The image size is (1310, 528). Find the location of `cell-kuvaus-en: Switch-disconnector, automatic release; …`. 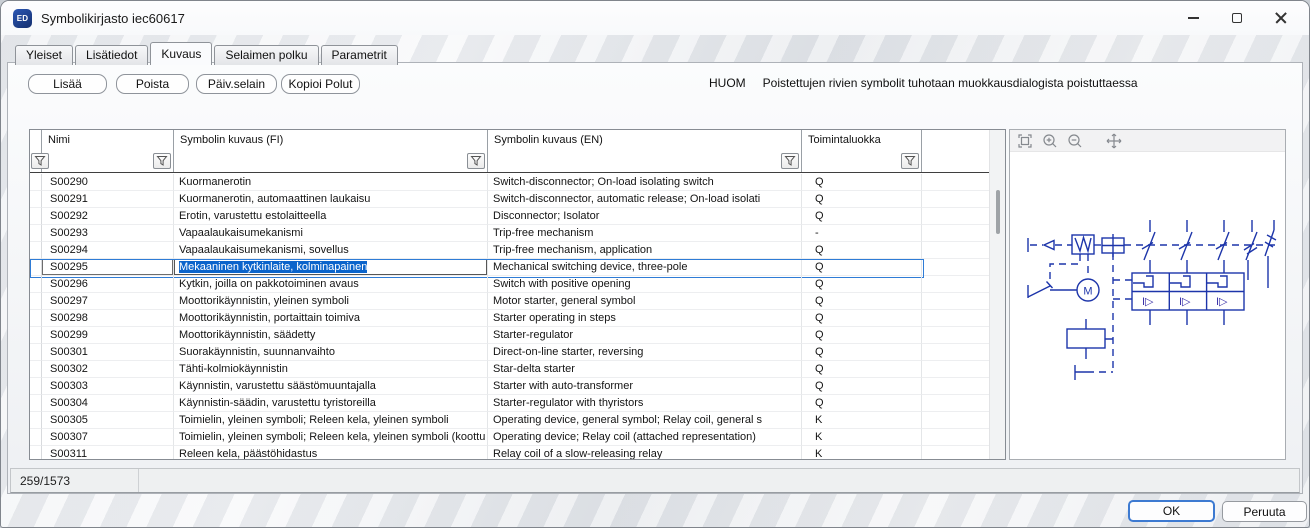

cell-kuvaus-en: Switch-disconnector, automatic release; … is located at coordinates (645, 199).